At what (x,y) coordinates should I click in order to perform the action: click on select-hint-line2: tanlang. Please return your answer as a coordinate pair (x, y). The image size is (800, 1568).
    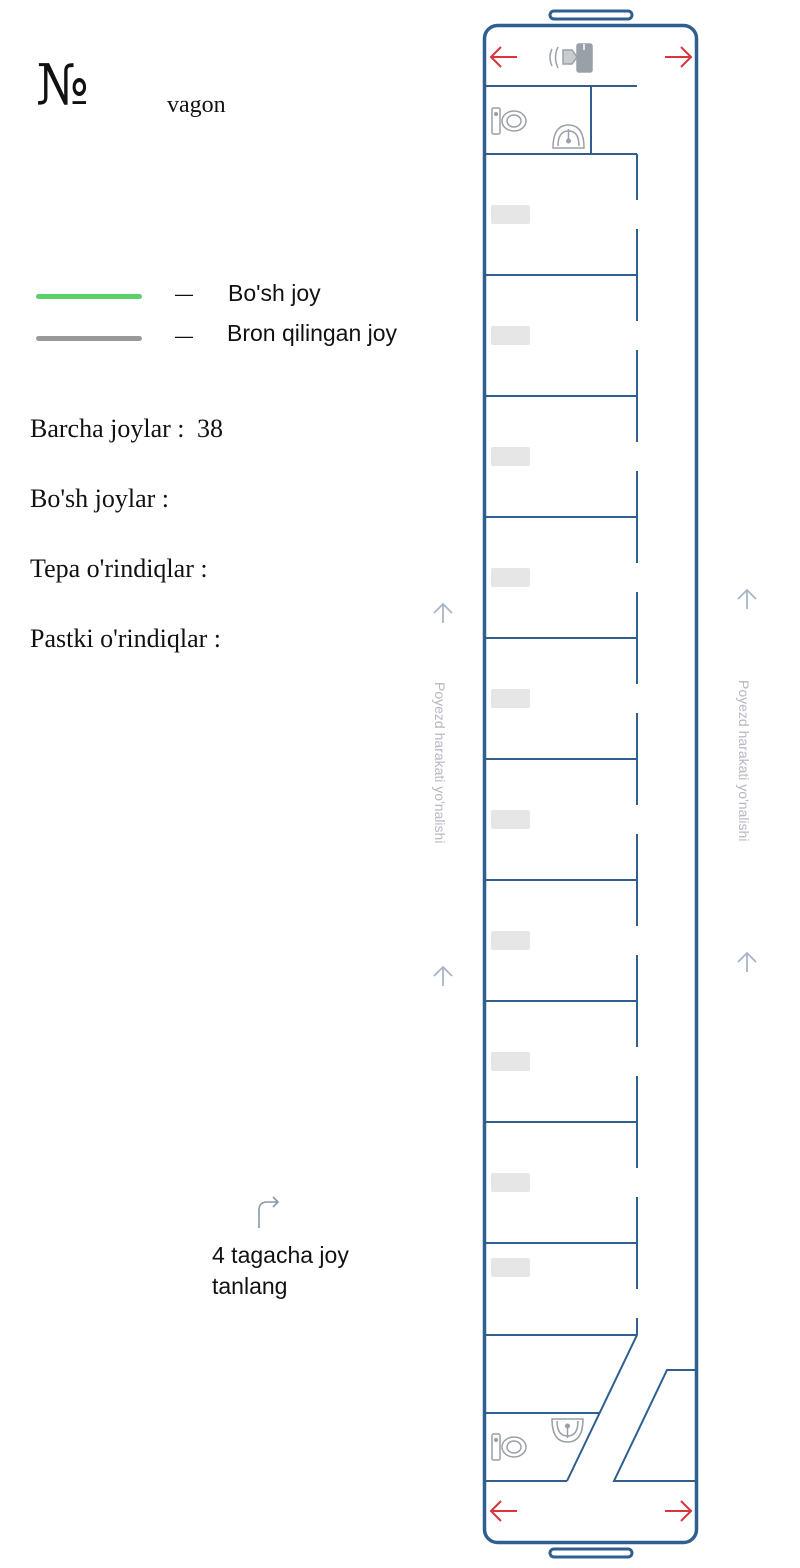
    Looking at the image, I should click on (250, 1286).